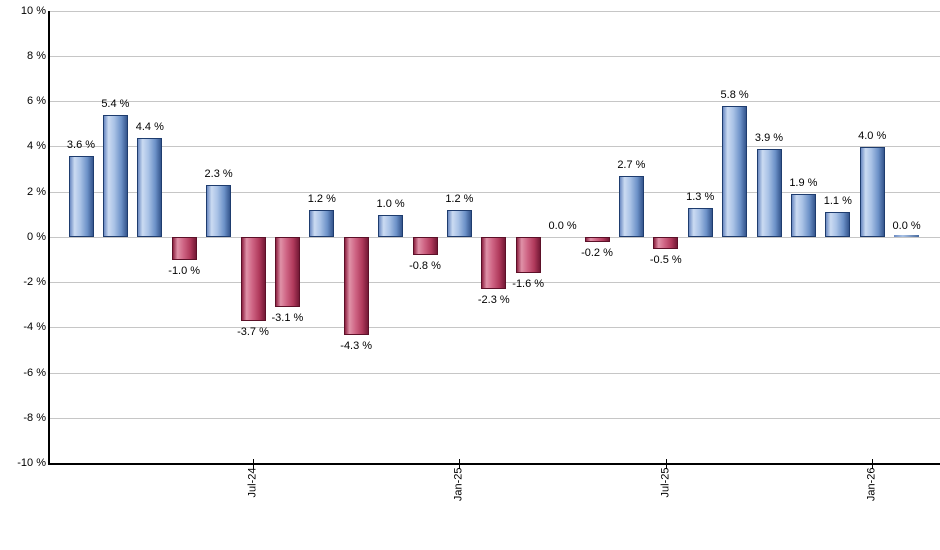 The height and width of the screenshot is (550, 940). Describe the element at coordinates (36, 55) in the screenshot. I see `y-axis-tick-label: 8 %` at that location.